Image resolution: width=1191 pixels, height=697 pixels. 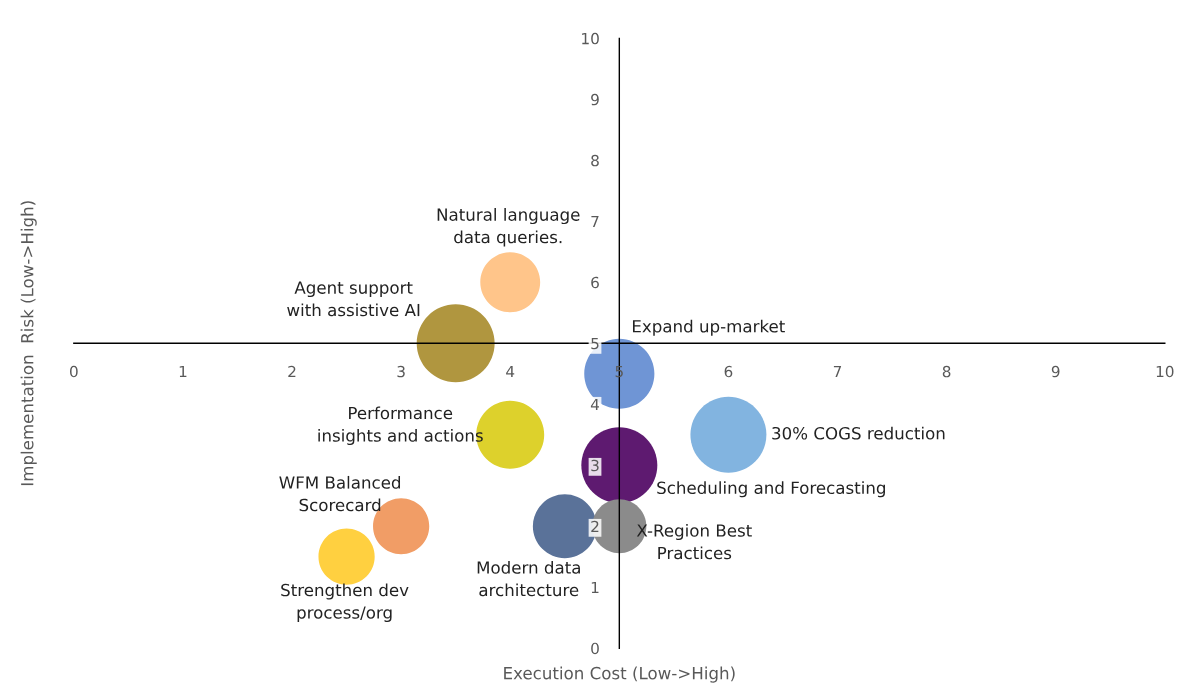 I want to click on y-tick-label: 2, so click(x=595, y=526).